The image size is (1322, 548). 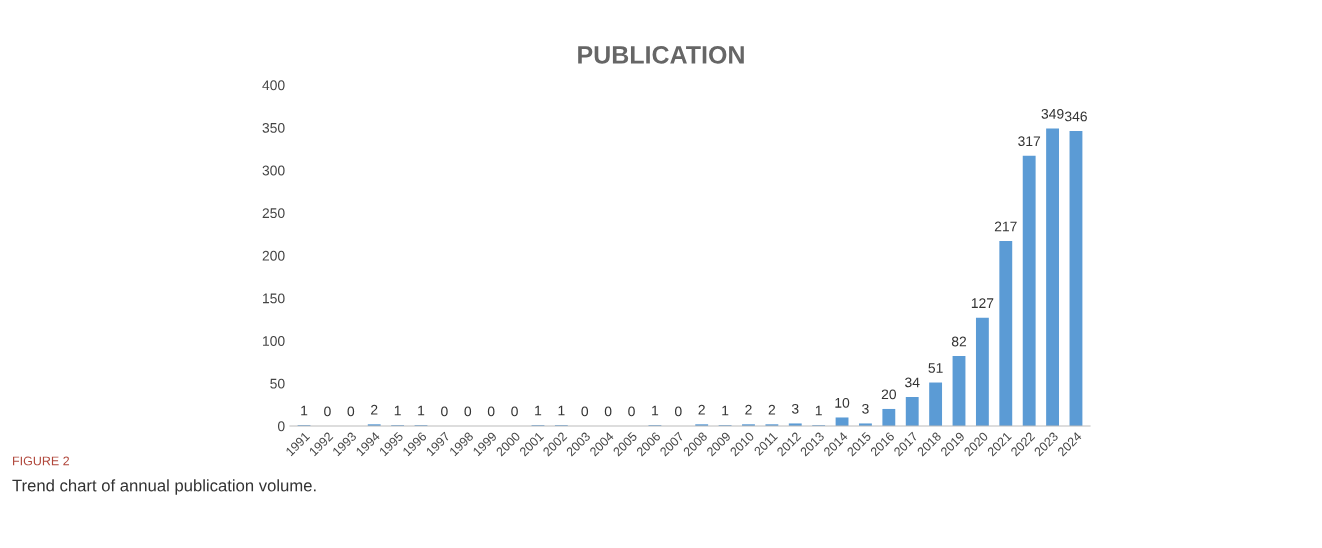 I want to click on y-tick-label: 0, so click(x=281, y=426).